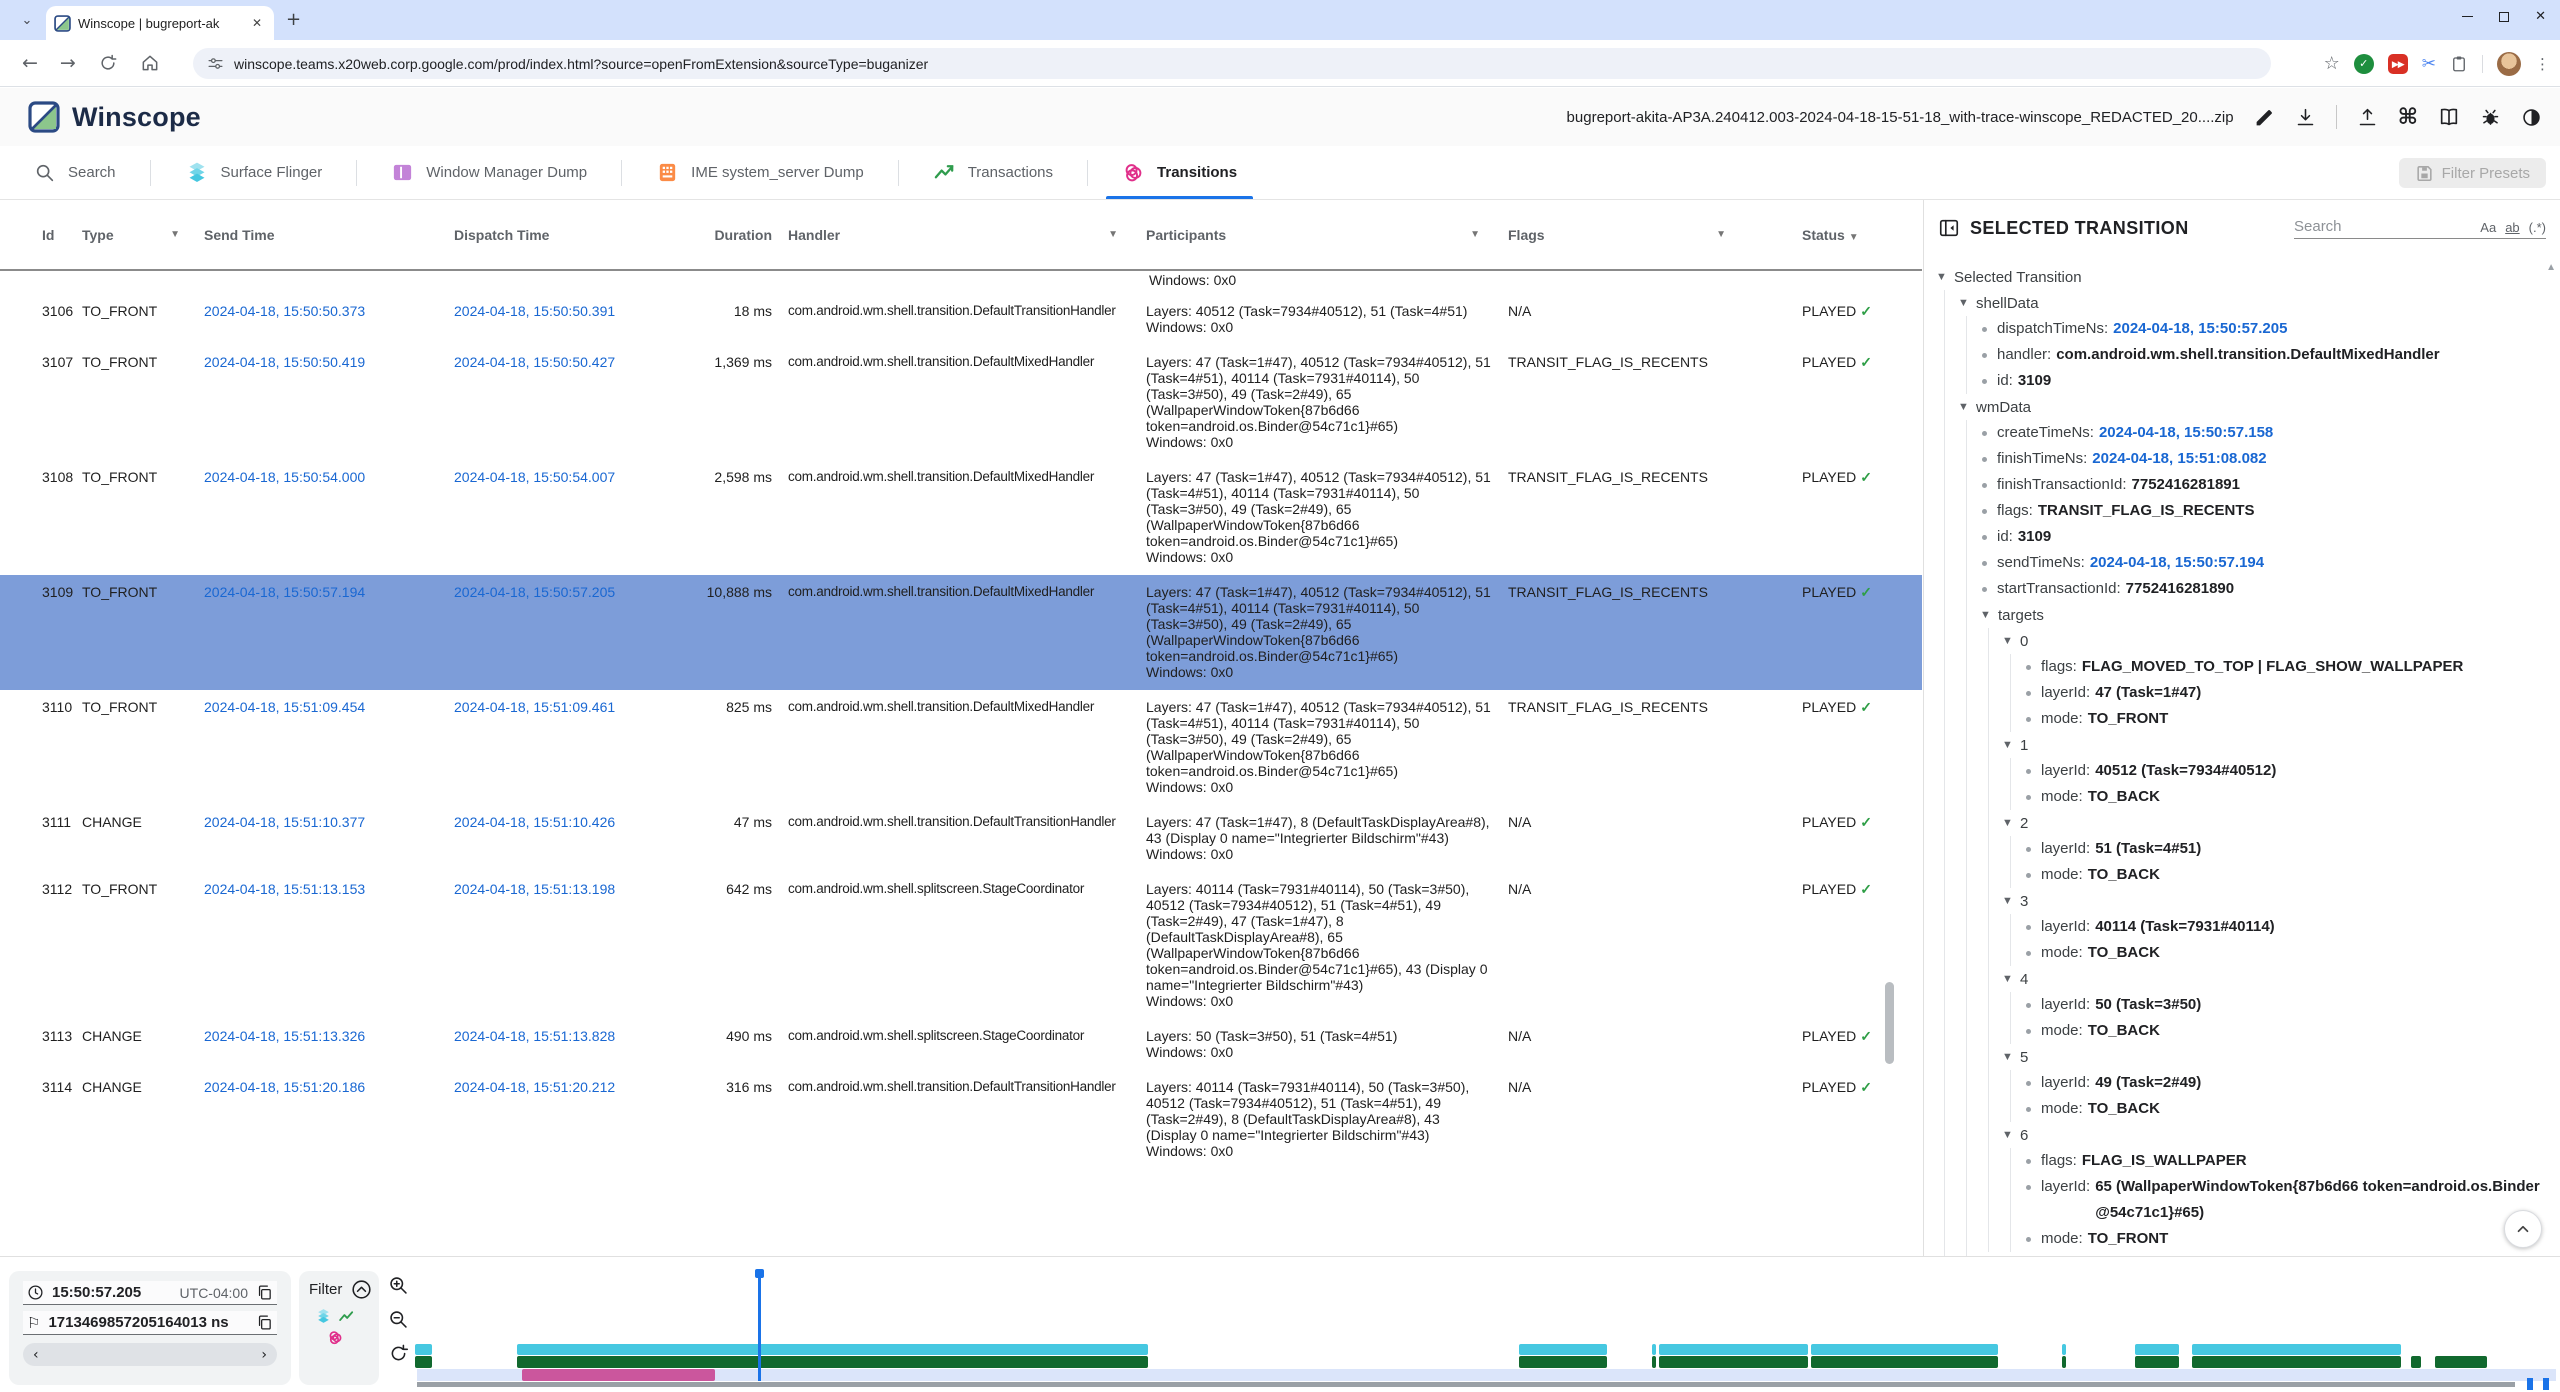 Image resolution: width=2560 pixels, height=1392 pixels. I want to click on cell-send-time: 2024-04-18, 15:51:10.377, so click(285, 822).